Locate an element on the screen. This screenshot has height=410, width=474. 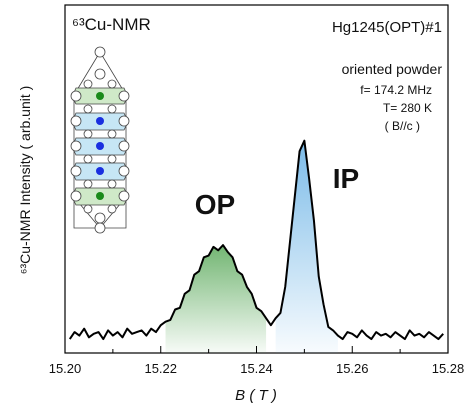
x-tick-label: 15.28 is located at coordinates (448, 368).